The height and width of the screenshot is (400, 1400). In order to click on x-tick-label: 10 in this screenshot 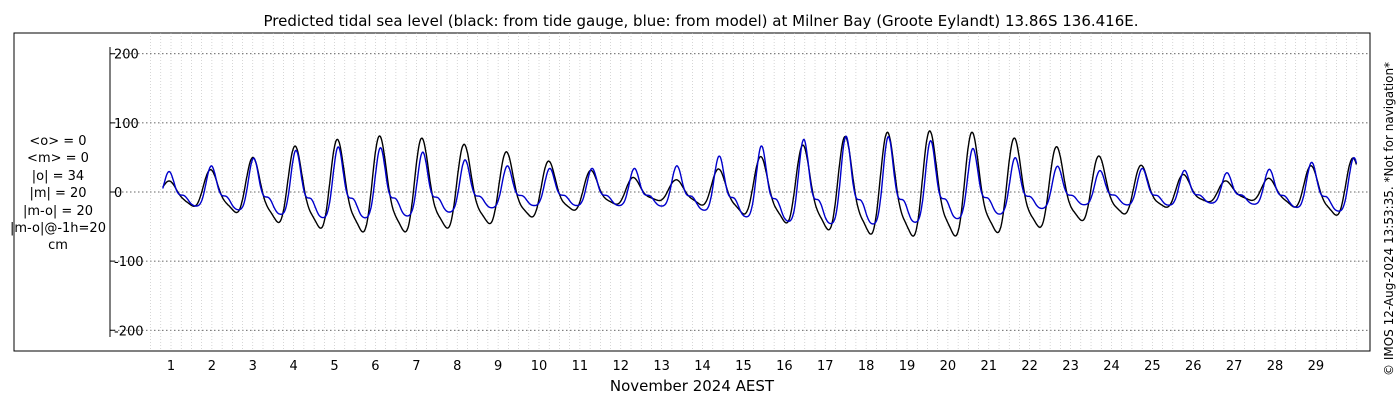, I will do `click(539, 366)`.